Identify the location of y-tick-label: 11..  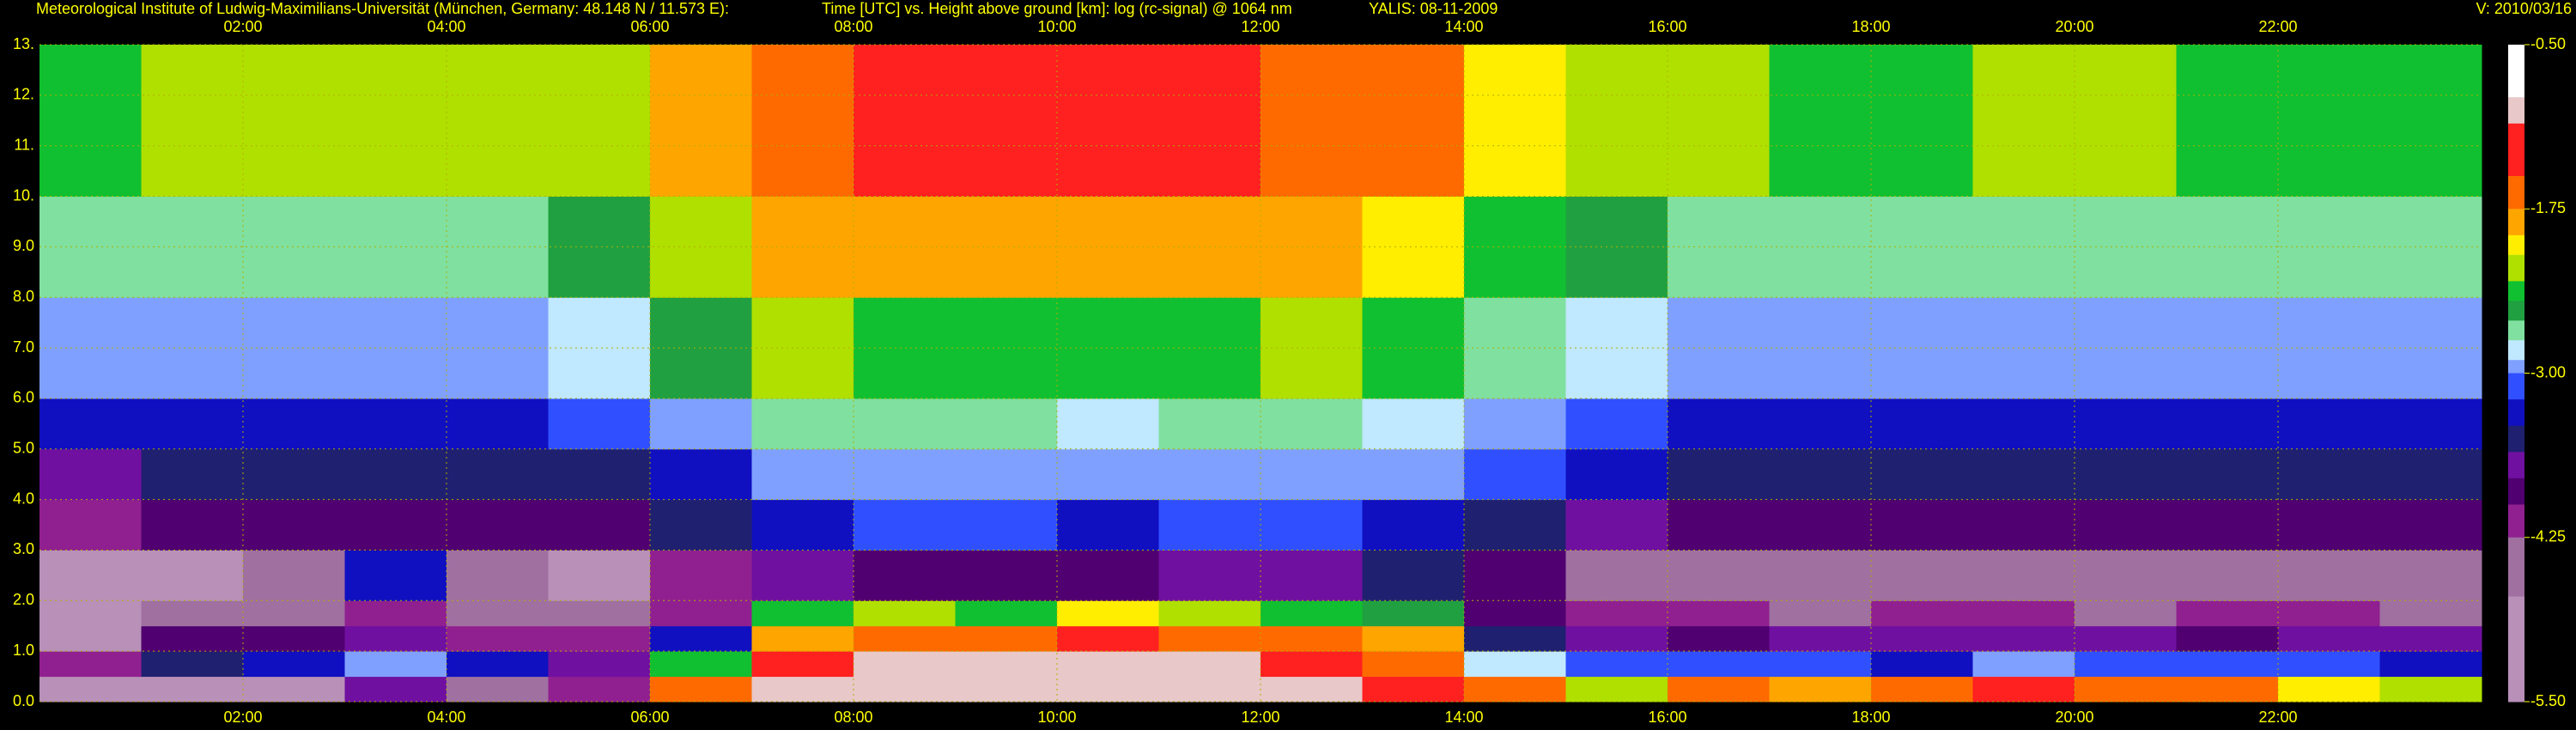
(24, 144).